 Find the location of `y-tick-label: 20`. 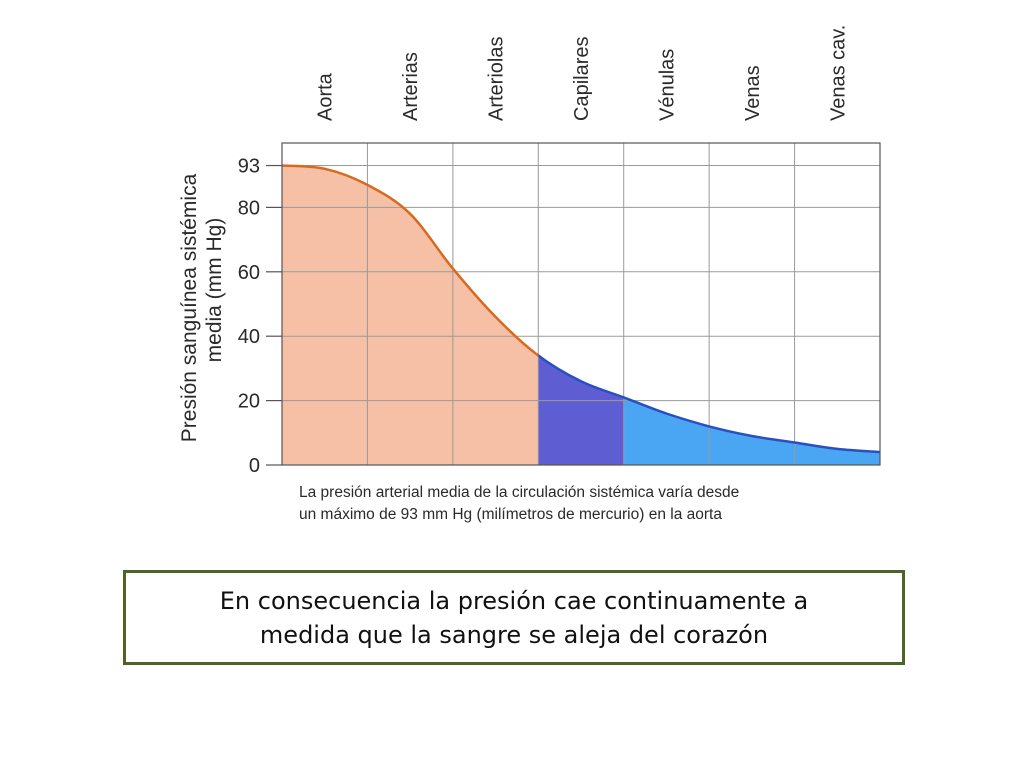

y-tick-label: 20 is located at coordinates (249, 402).